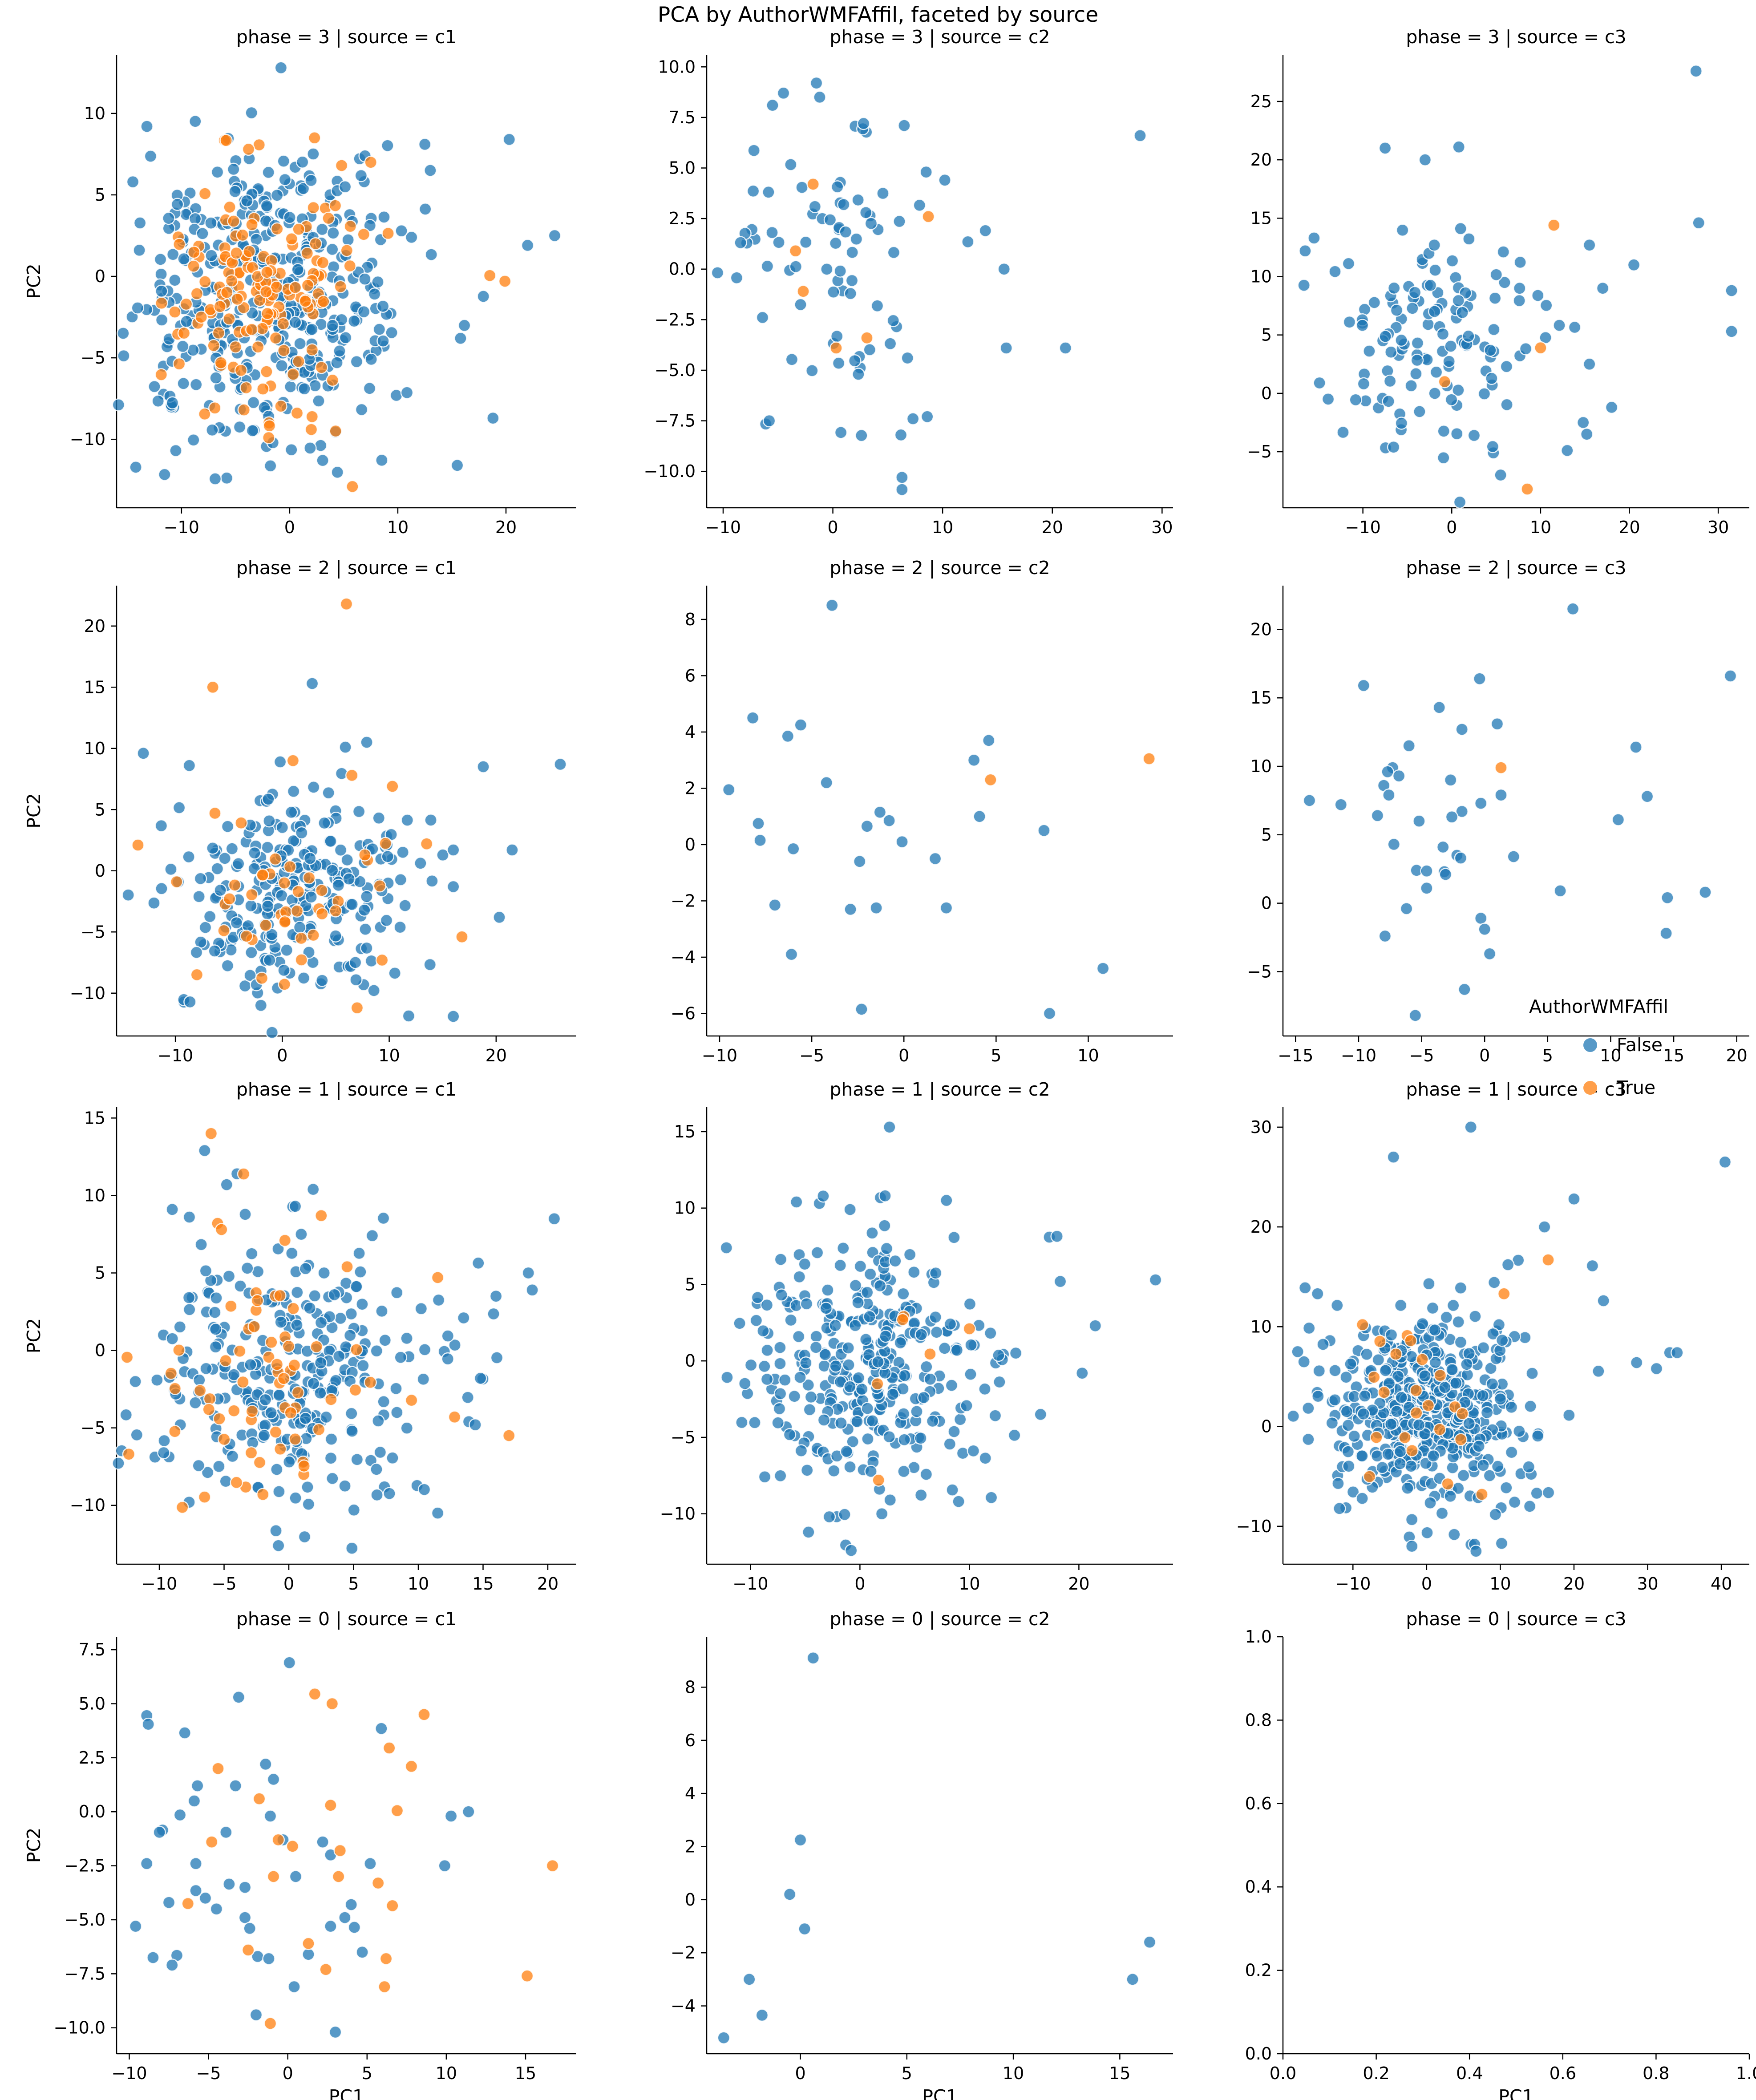 The image size is (1756, 2100). I want to click on x-tick-label: 30, so click(1647, 1584).